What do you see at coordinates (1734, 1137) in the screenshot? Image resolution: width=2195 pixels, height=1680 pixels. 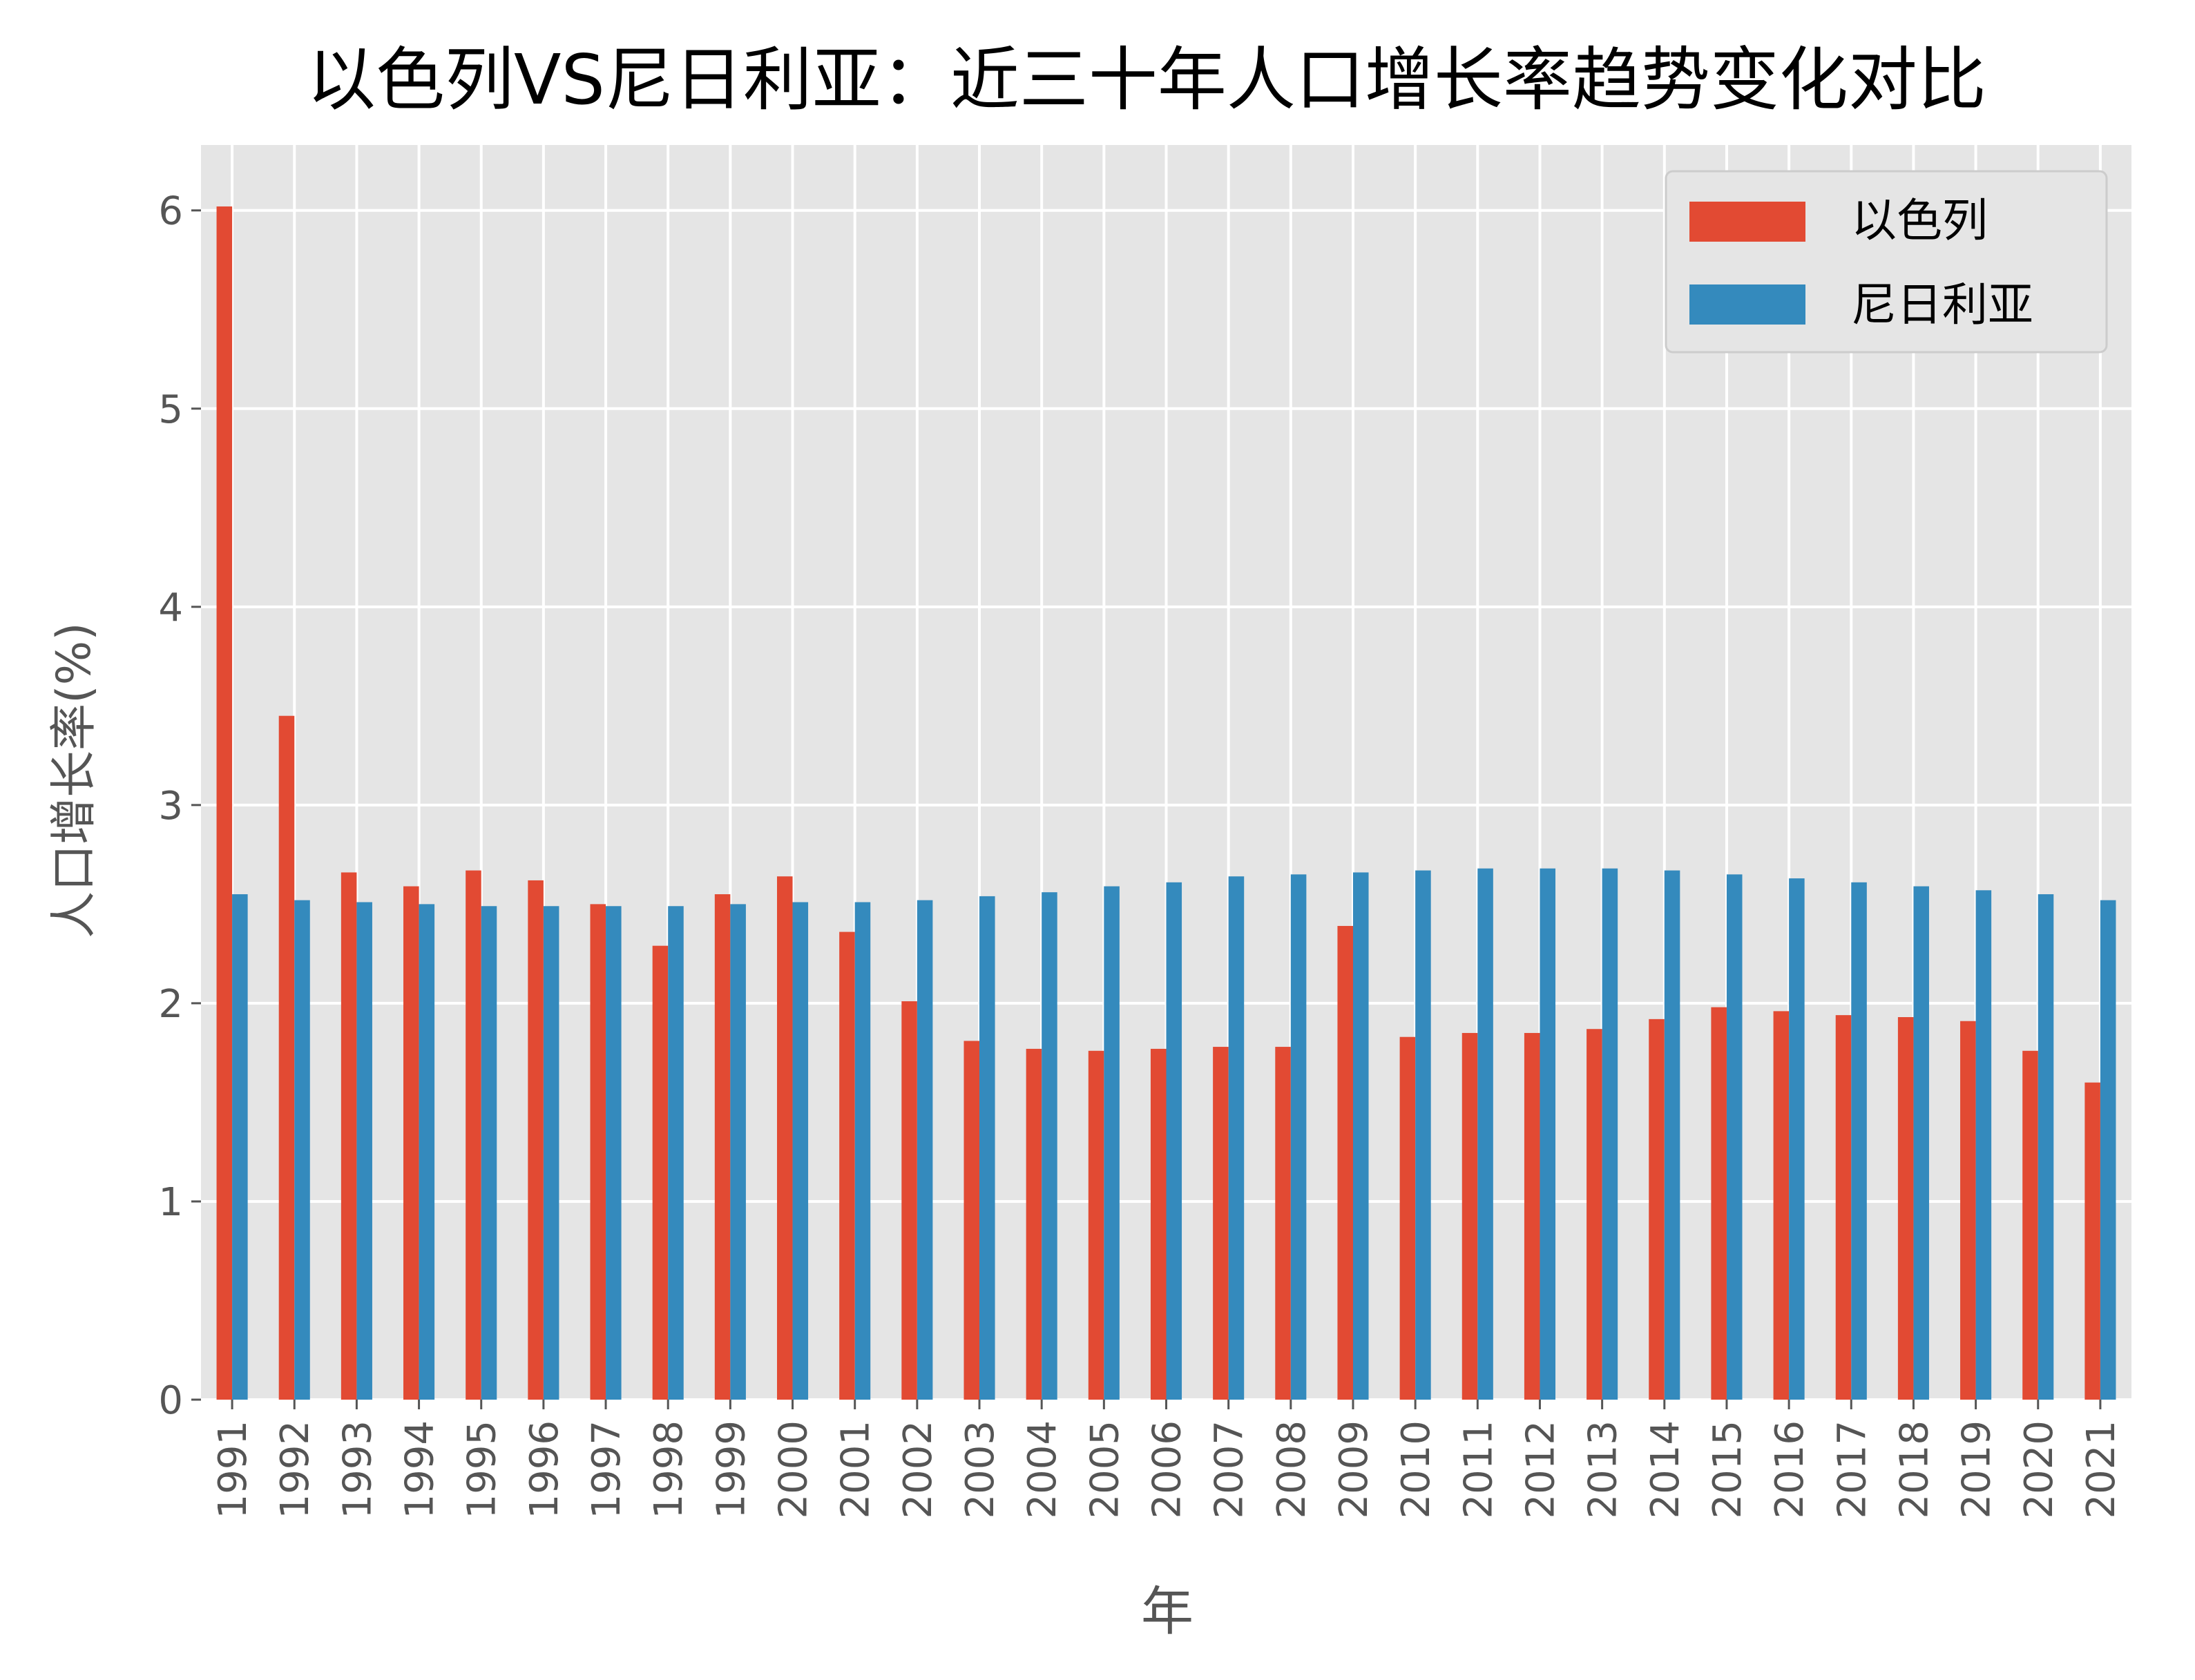 I see `bar-nigeria-2015` at bounding box center [1734, 1137].